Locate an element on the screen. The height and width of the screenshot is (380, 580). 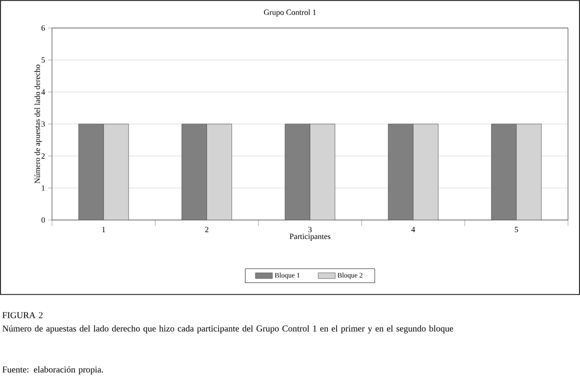
text: Número de apuestas del lado derecho que hizo cada participante del Grupo Control 1 en el primer y en el segundo bloque is located at coordinates (228, 329).